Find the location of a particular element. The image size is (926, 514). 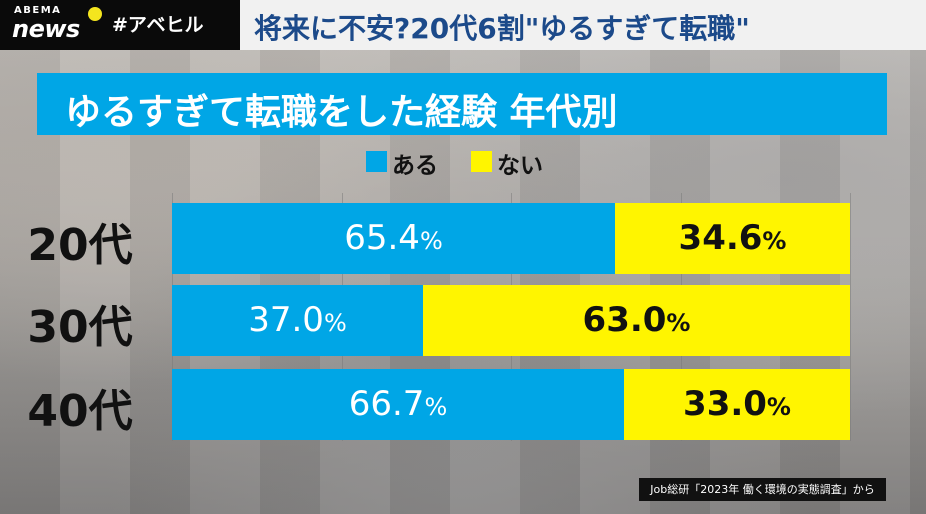

chart-title-bar: ゆるすぎて転職をした経験 年代別 is located at coordinates (462, 104).